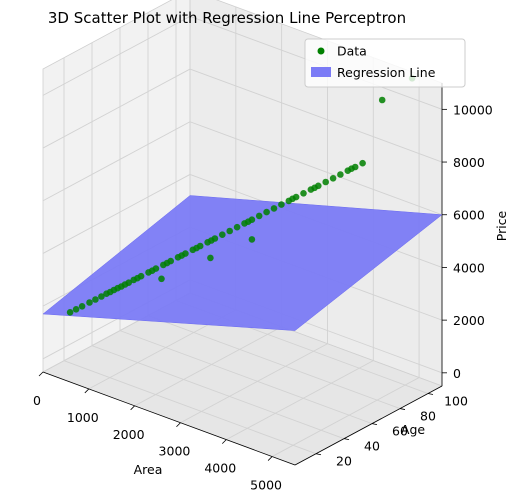 The width and height of the screenshot is (508, 504). What do you see at coordinates (321, 72) in the screenshot?
I see `legend-patch-regression` at bounding box center [321, 72].